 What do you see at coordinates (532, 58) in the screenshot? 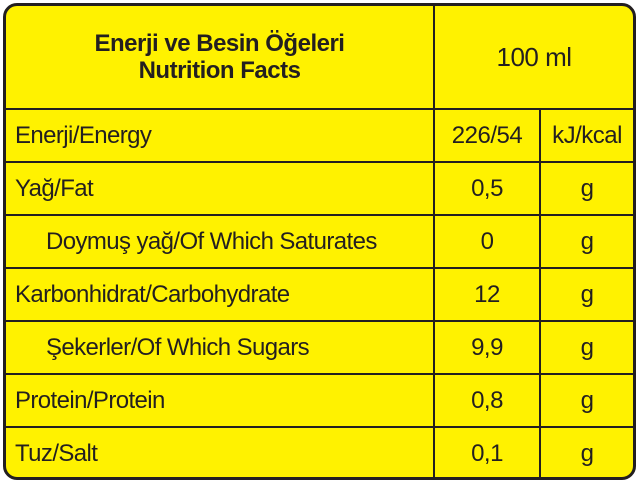
I see `serving-size: 100 ml` at bounding box center [532, 58].